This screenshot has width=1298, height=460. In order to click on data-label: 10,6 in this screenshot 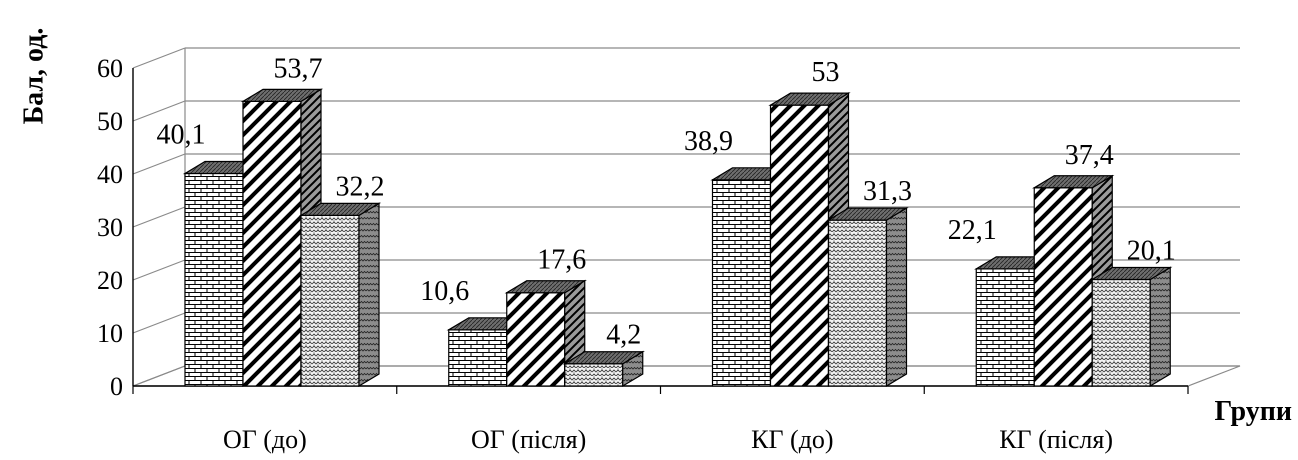, I will do `click(444, 291)`.